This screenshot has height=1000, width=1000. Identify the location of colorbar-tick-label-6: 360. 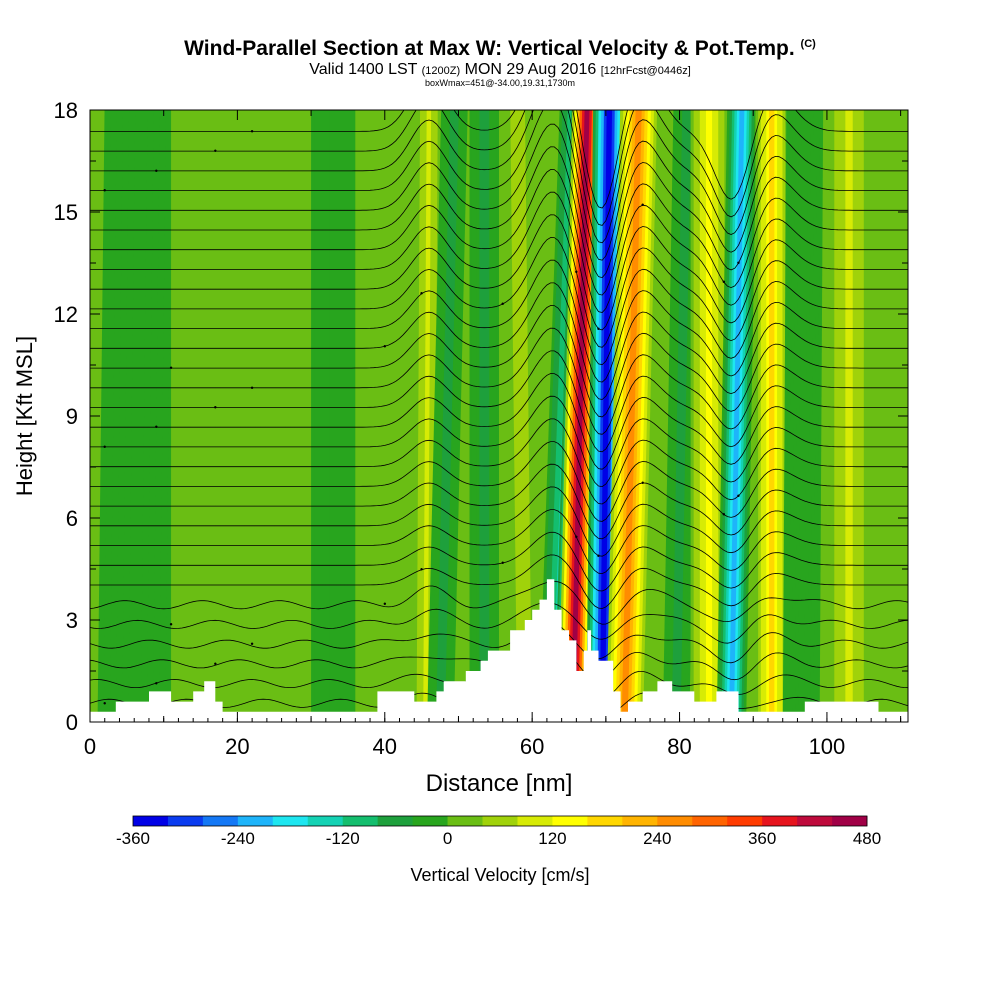
(762, 838).